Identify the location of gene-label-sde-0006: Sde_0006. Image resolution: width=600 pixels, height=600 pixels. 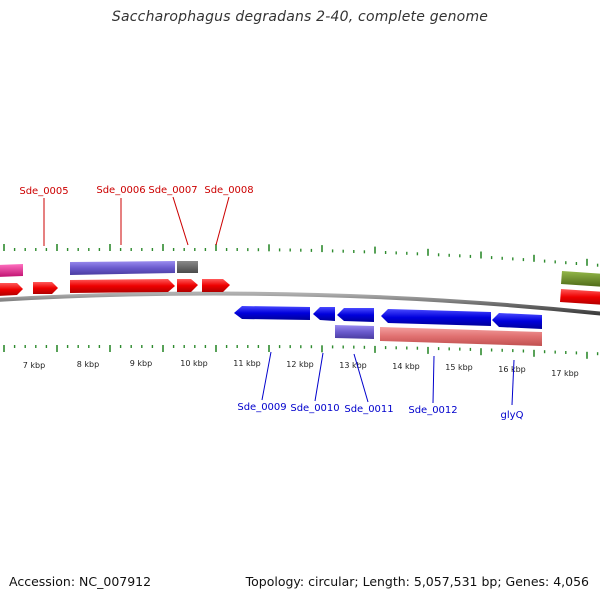
(120, 190).